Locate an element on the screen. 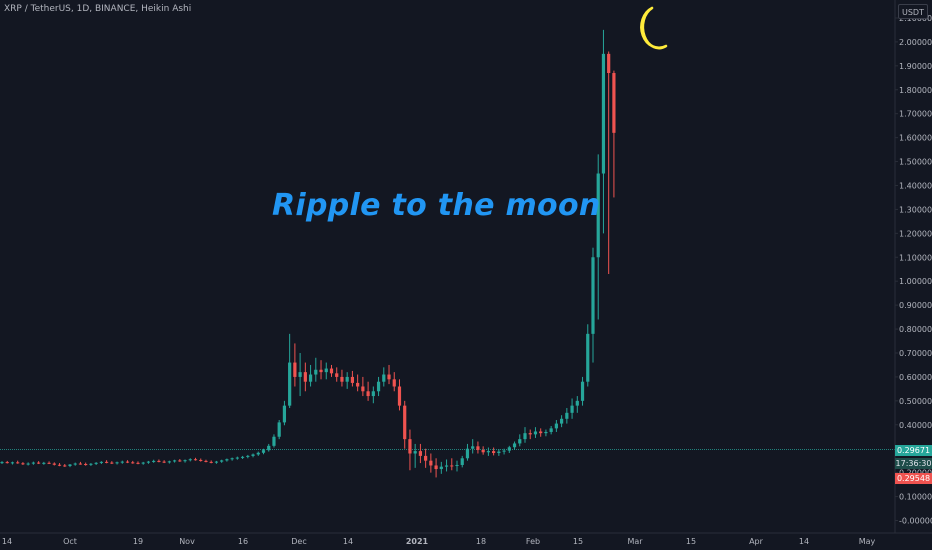 This screenshot has width=932, height=550. y-tick-label: 1.80000 is located at coordinates (915, 90).